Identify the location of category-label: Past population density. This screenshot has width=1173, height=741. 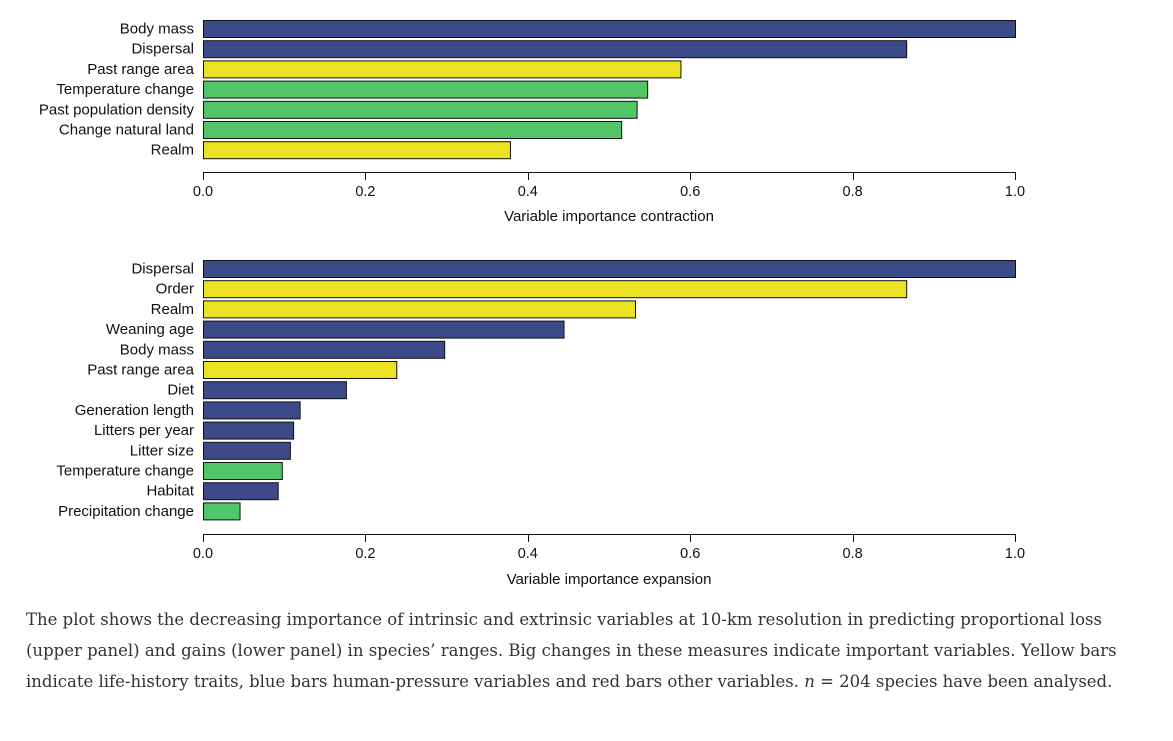
(117, 109).